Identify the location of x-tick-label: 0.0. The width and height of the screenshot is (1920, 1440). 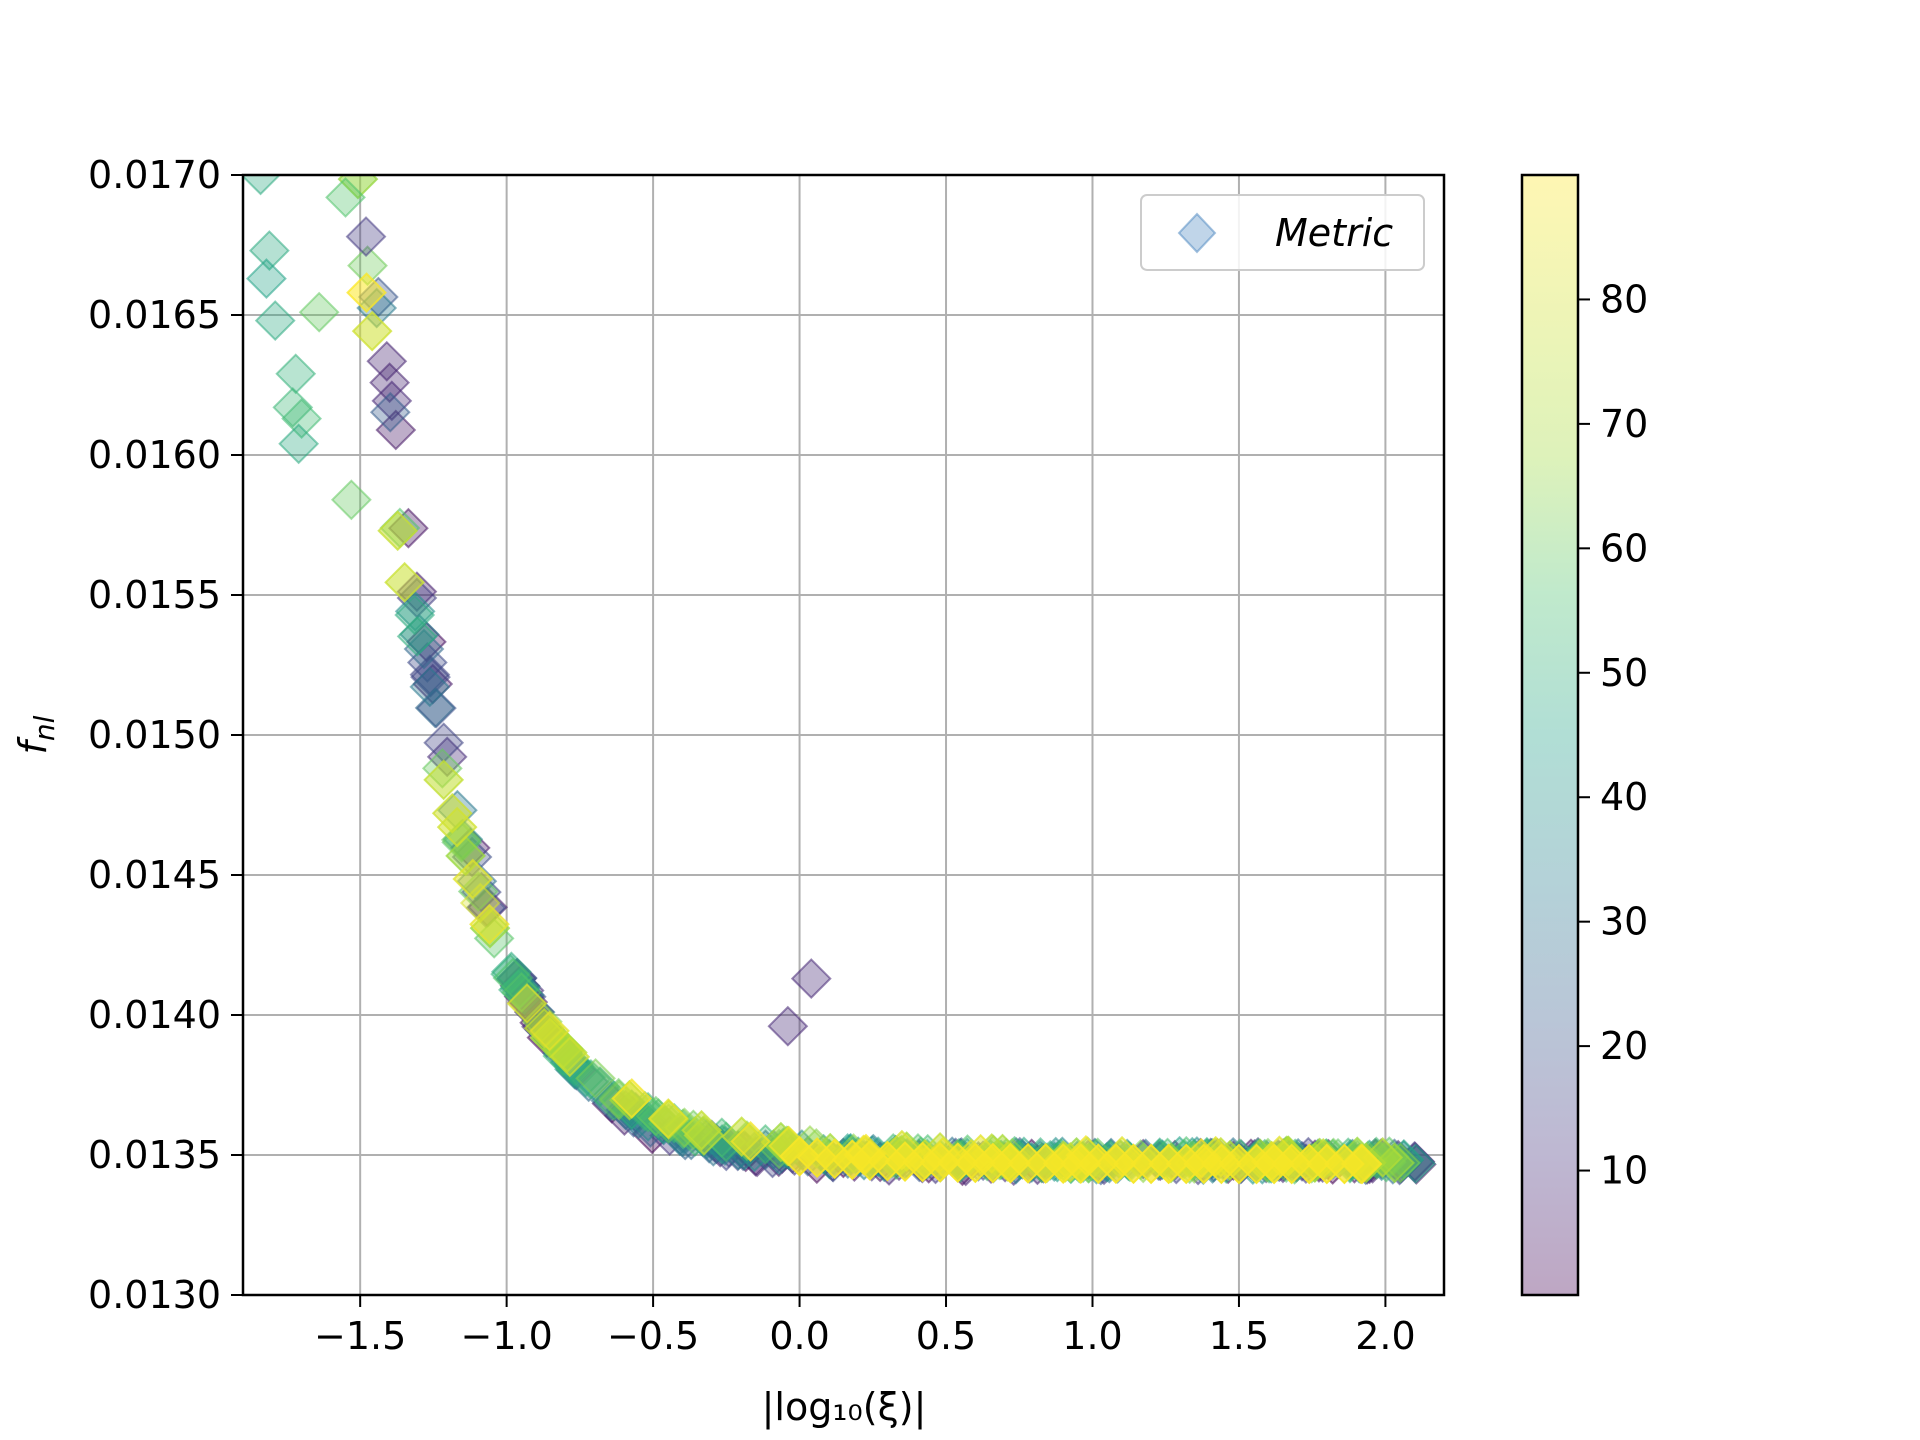
(799, 1336).